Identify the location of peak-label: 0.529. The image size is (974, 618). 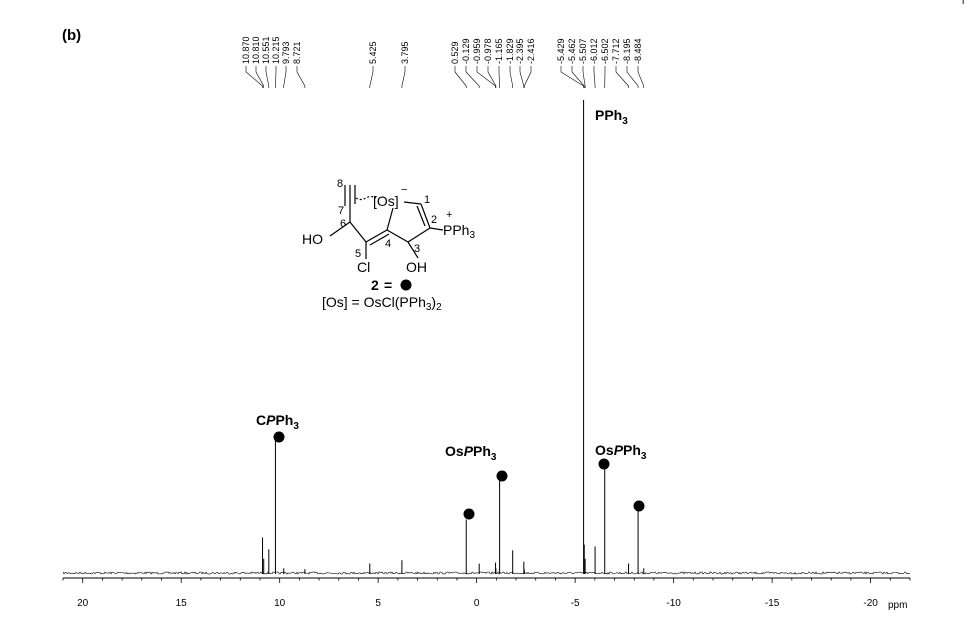
(455, 52).